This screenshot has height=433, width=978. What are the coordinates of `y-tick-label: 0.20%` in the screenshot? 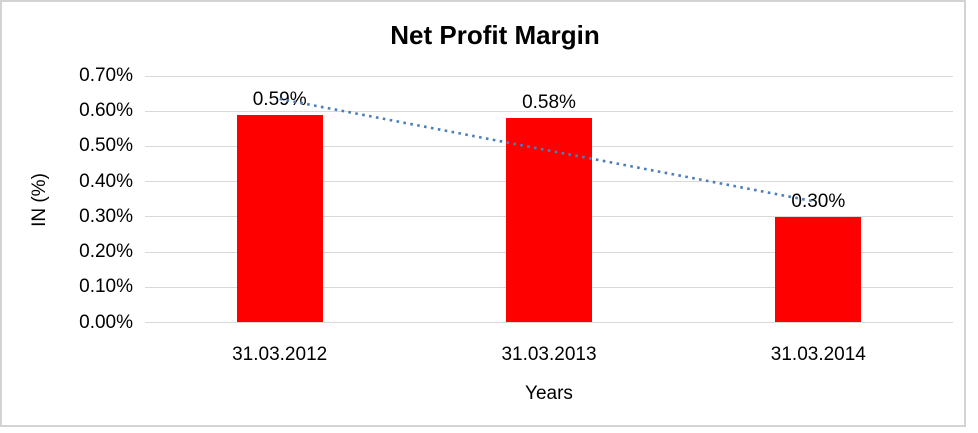 It's located at (106, 252).